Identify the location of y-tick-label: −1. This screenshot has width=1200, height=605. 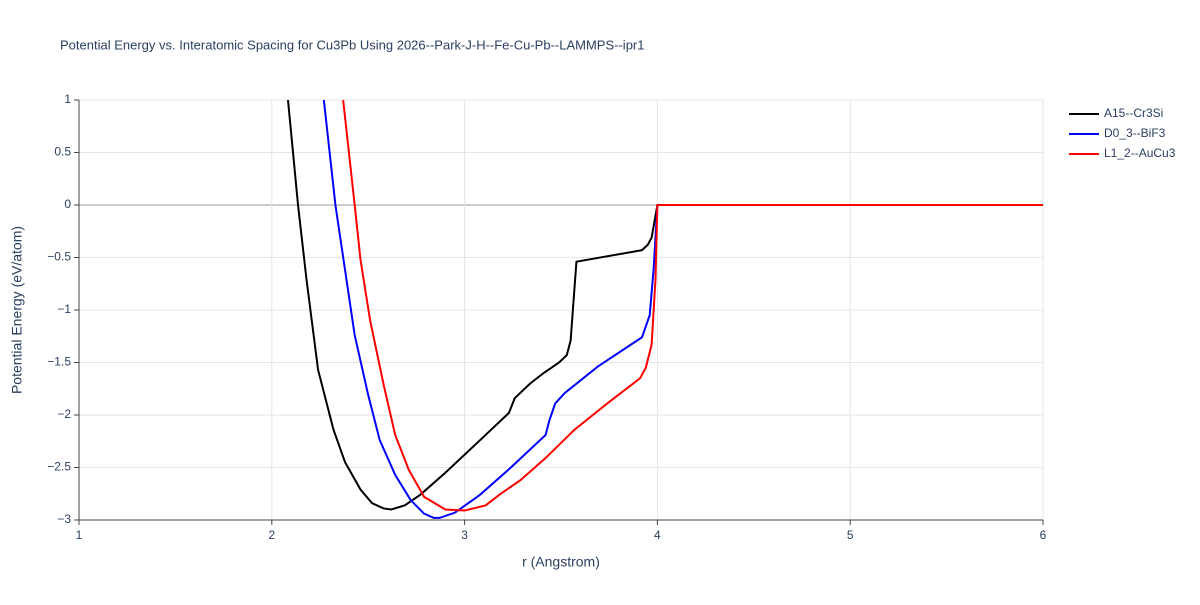
(64, 309).